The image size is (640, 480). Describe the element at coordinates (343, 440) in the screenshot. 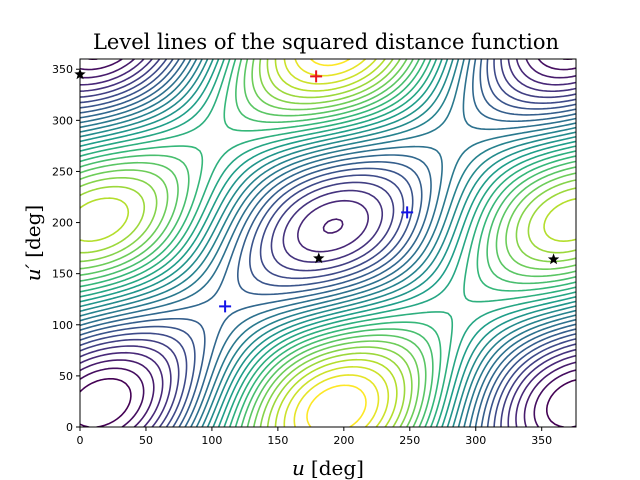

I see `x-tick-label: 200` at that location.